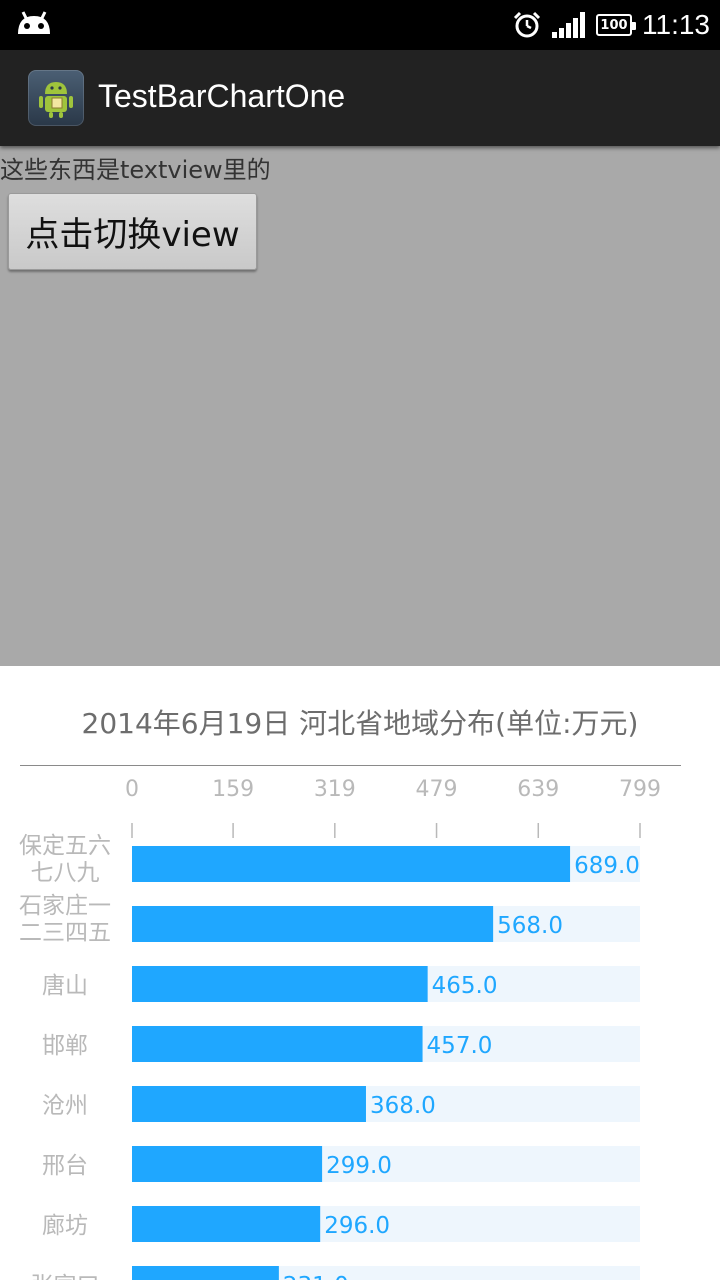 This screenshot has width=720, height=1280. What do you see at coordinates (65, 1276) in the screenshot?
I see `category-label: 张家口` at bounding box center [65, 1276].